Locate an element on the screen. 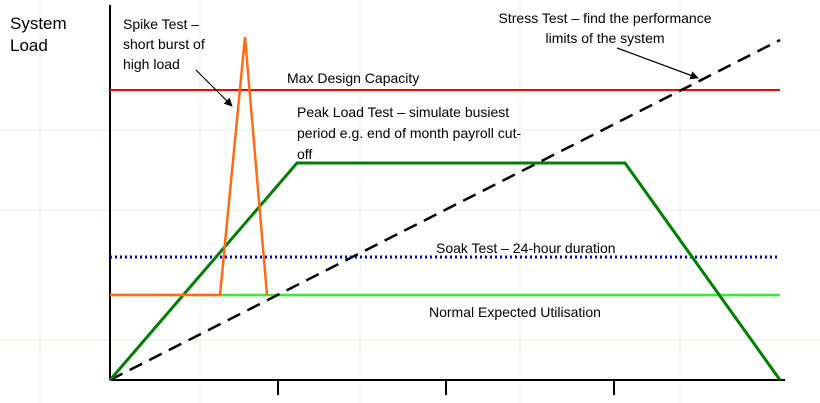 The height and width of the screenshot is (403, 820). max-capacity-label: Max Design Capacity is located at coordinates (353, 78).